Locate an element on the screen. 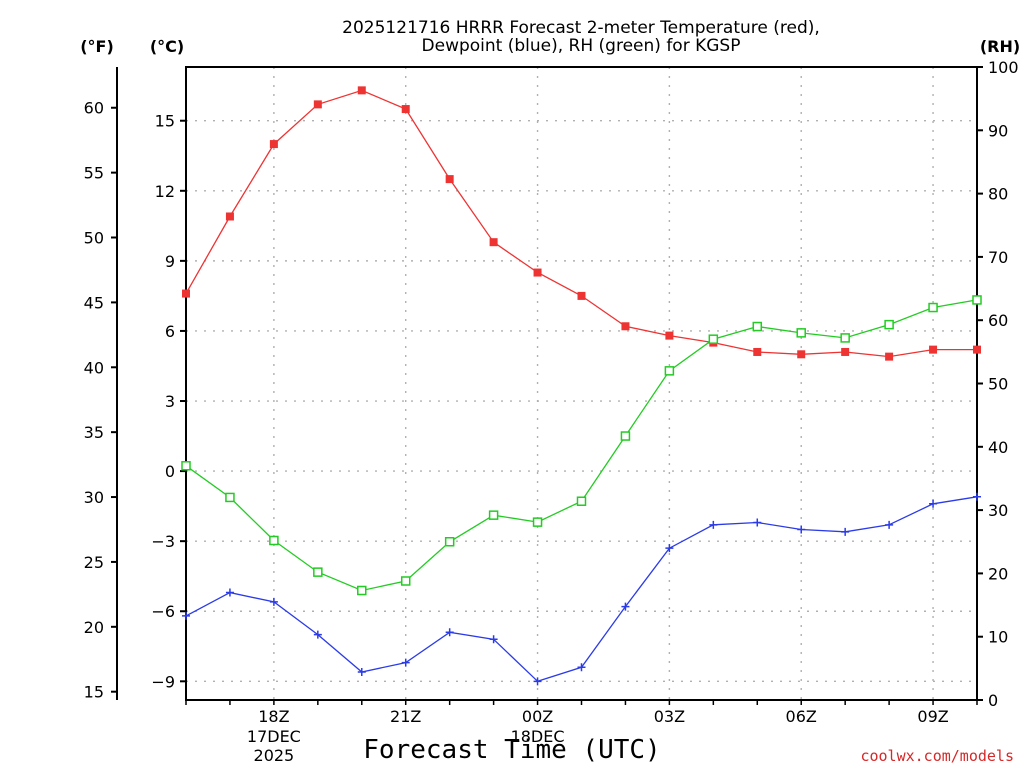 The image size is (1024, 768). rh-axis-label: (RH) is located at coordinates (1000, 46).